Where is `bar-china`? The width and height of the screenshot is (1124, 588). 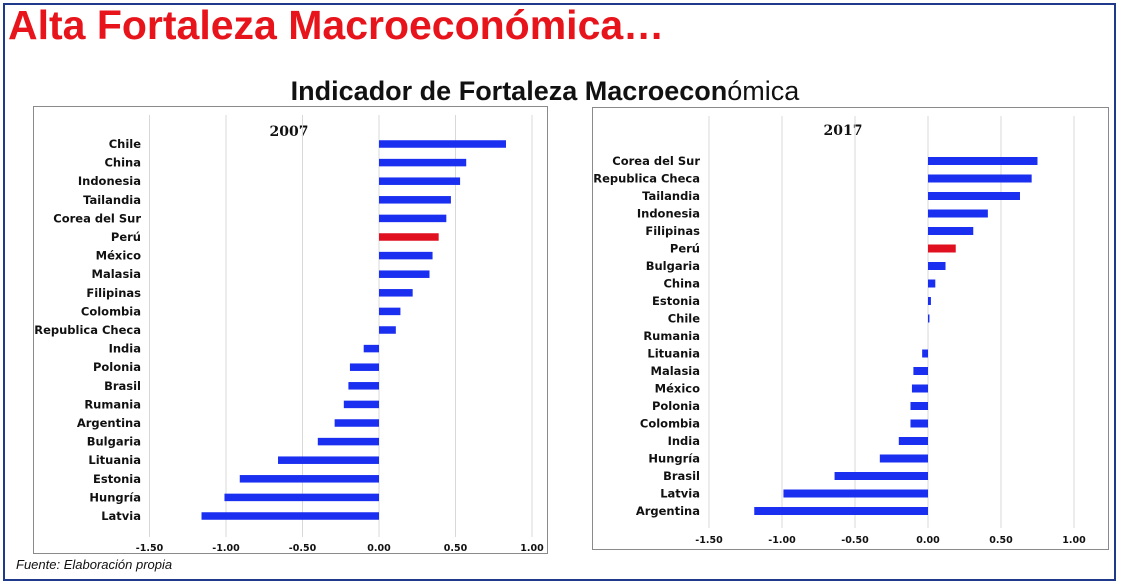 bar-china is located at coordinates (932, 283).